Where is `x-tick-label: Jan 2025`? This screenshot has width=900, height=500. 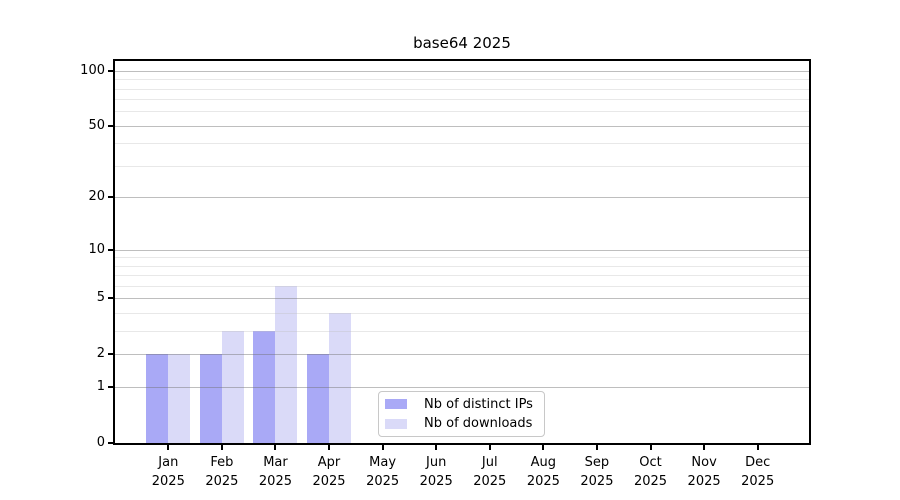 x-tick-label: Jan 2025 is located at coordinates (168, 472).